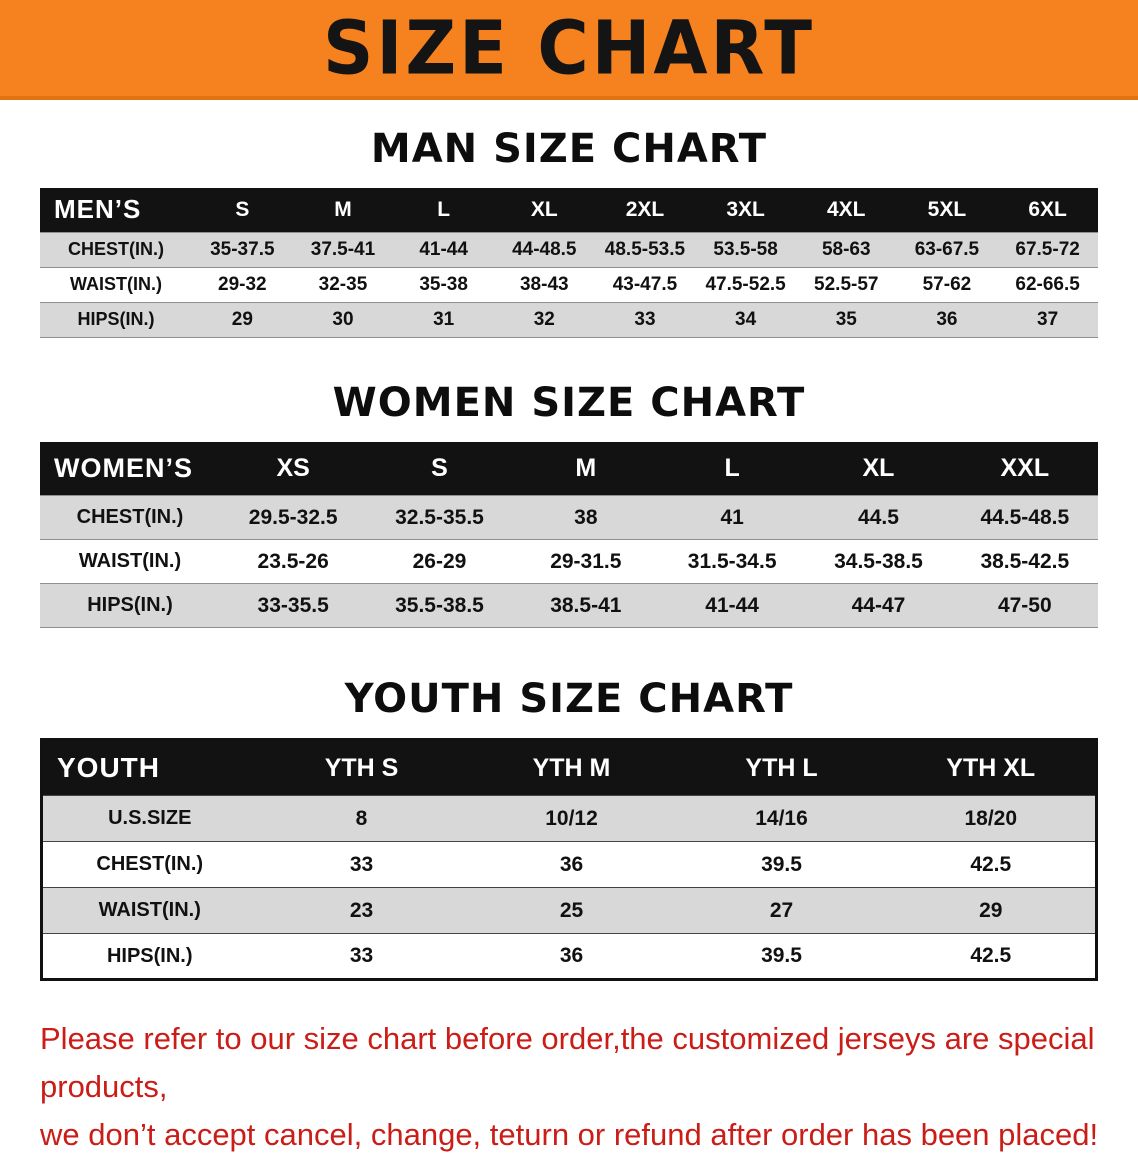 This screenshot has width=1138, height=1159. Describe the element at coordinates (947, 210) in the screenshot. I see `men-col-header: 5XL` at that location.